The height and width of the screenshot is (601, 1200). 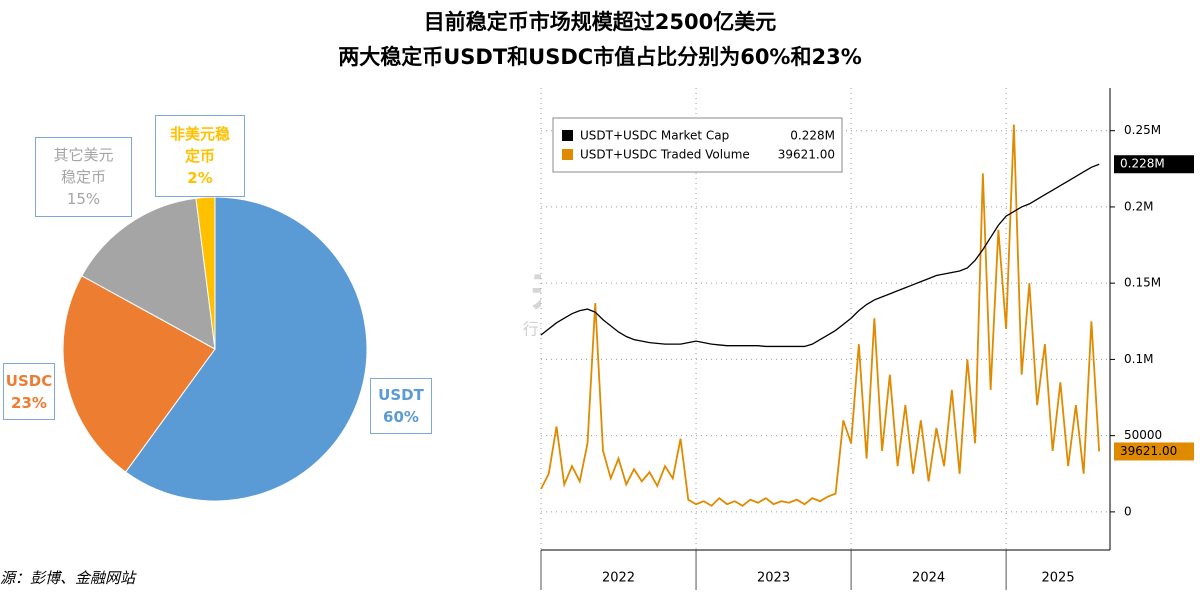 I want to click on legend-value: 39621.00, so click(x=806, y=155).